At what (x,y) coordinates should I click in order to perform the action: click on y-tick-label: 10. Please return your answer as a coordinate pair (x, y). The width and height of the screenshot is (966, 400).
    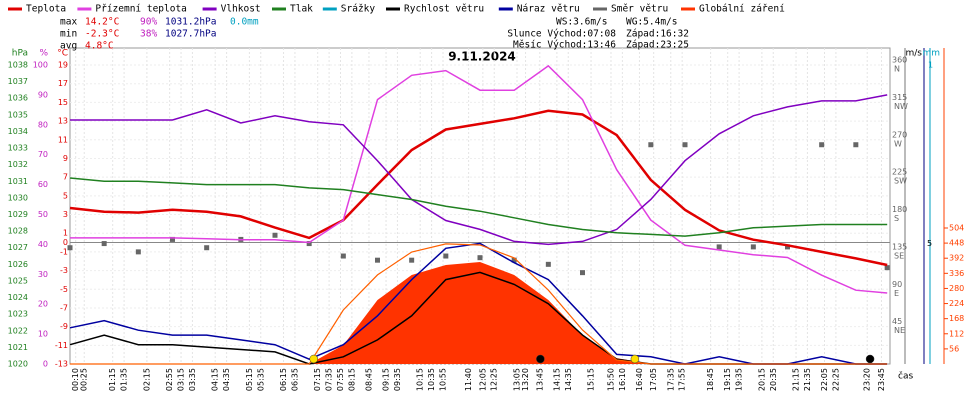
    Looking at the image, I should click on (43, 334).